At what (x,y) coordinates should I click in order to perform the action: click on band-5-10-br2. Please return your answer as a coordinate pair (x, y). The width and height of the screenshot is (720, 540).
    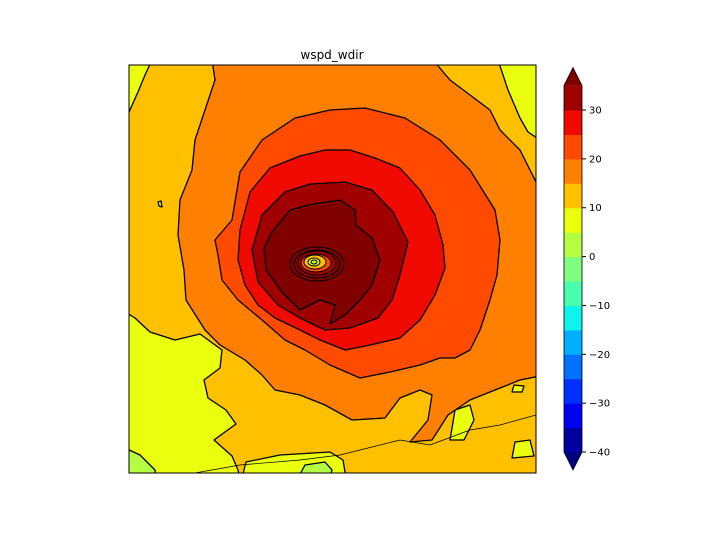
    Looking at the image, I should click on (523, 449).